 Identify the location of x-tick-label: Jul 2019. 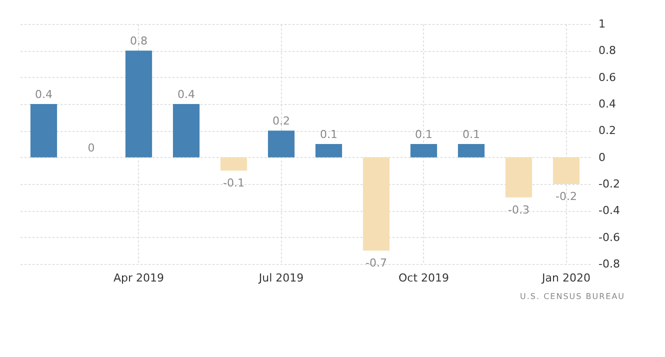
(281, 278).